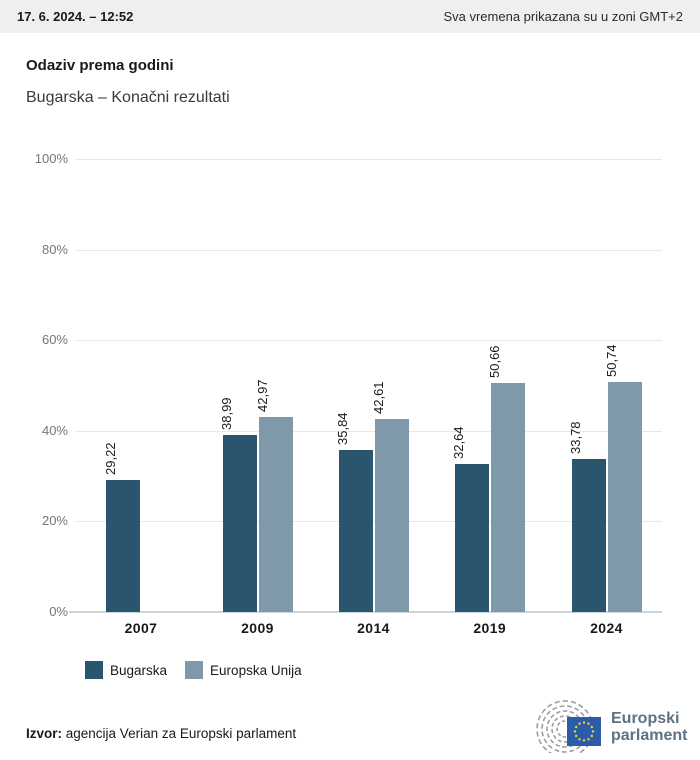 The width and height of the screenshot is (700, 760). I want to click on bar-bugarska-2019, so click(471, 538).